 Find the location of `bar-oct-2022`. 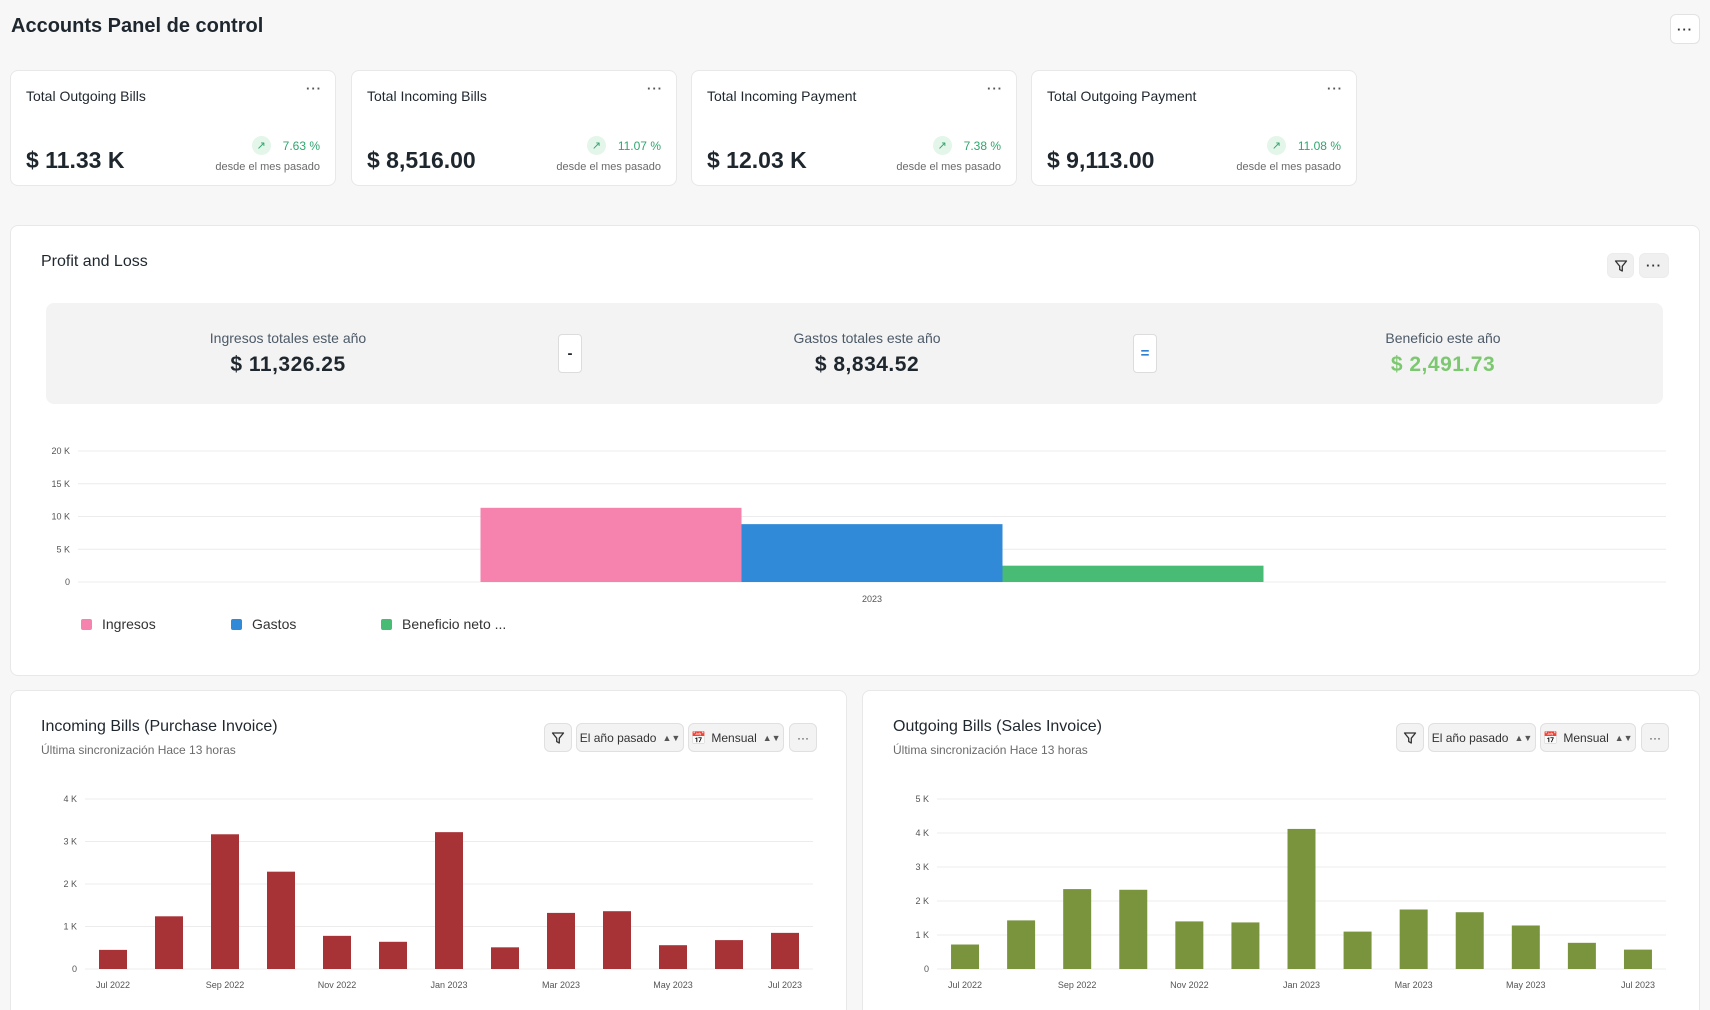

bar-oct-2022 is located at coordinates (1133, 929).